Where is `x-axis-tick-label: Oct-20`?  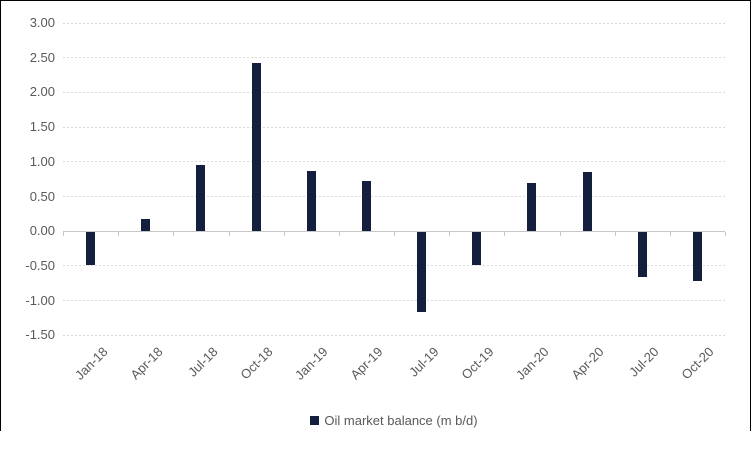
x-axis-tick-label: Oct-20 is located at coordinates (698, 363).